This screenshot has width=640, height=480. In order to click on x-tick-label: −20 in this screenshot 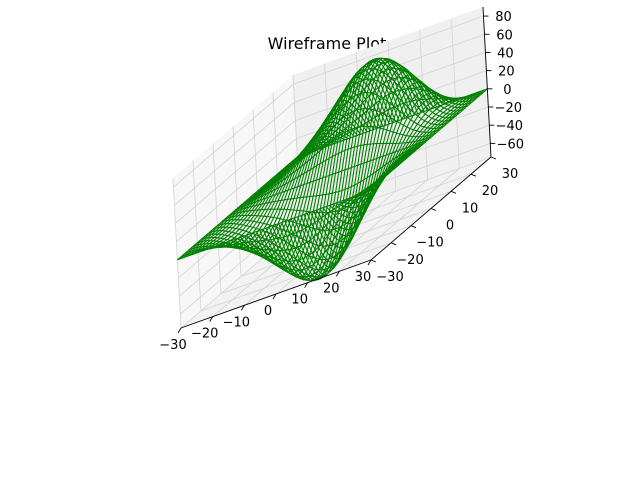, I will do `click(204, 334)`.